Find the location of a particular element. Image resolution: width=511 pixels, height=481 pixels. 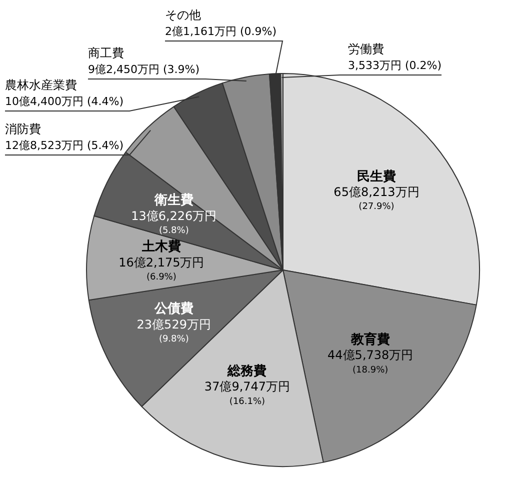

slice-label: 教育費 is located at coordinates (370, 339).